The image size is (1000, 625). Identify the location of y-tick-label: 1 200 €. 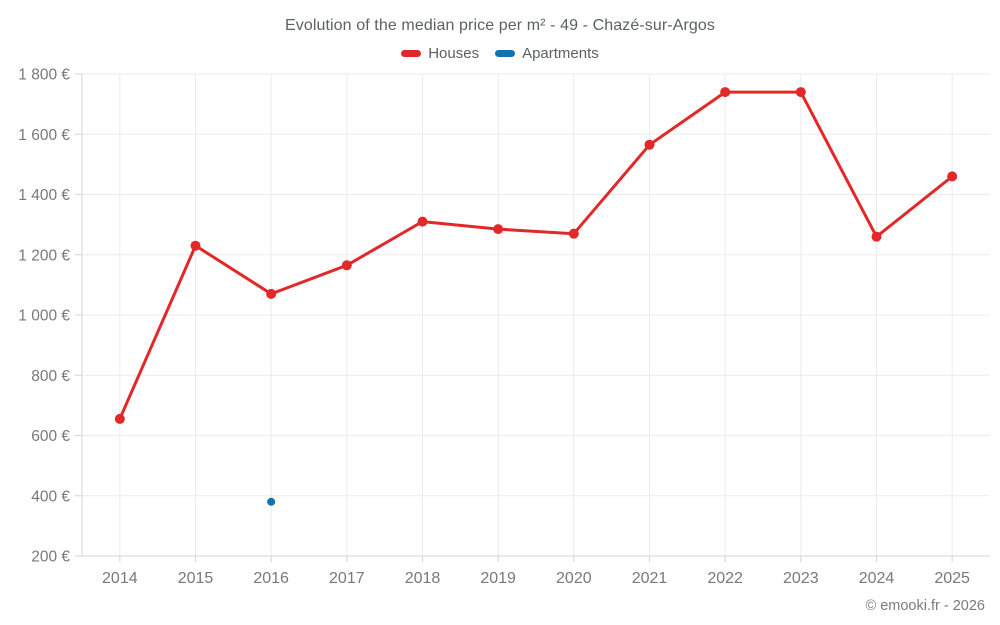
(44, 255).